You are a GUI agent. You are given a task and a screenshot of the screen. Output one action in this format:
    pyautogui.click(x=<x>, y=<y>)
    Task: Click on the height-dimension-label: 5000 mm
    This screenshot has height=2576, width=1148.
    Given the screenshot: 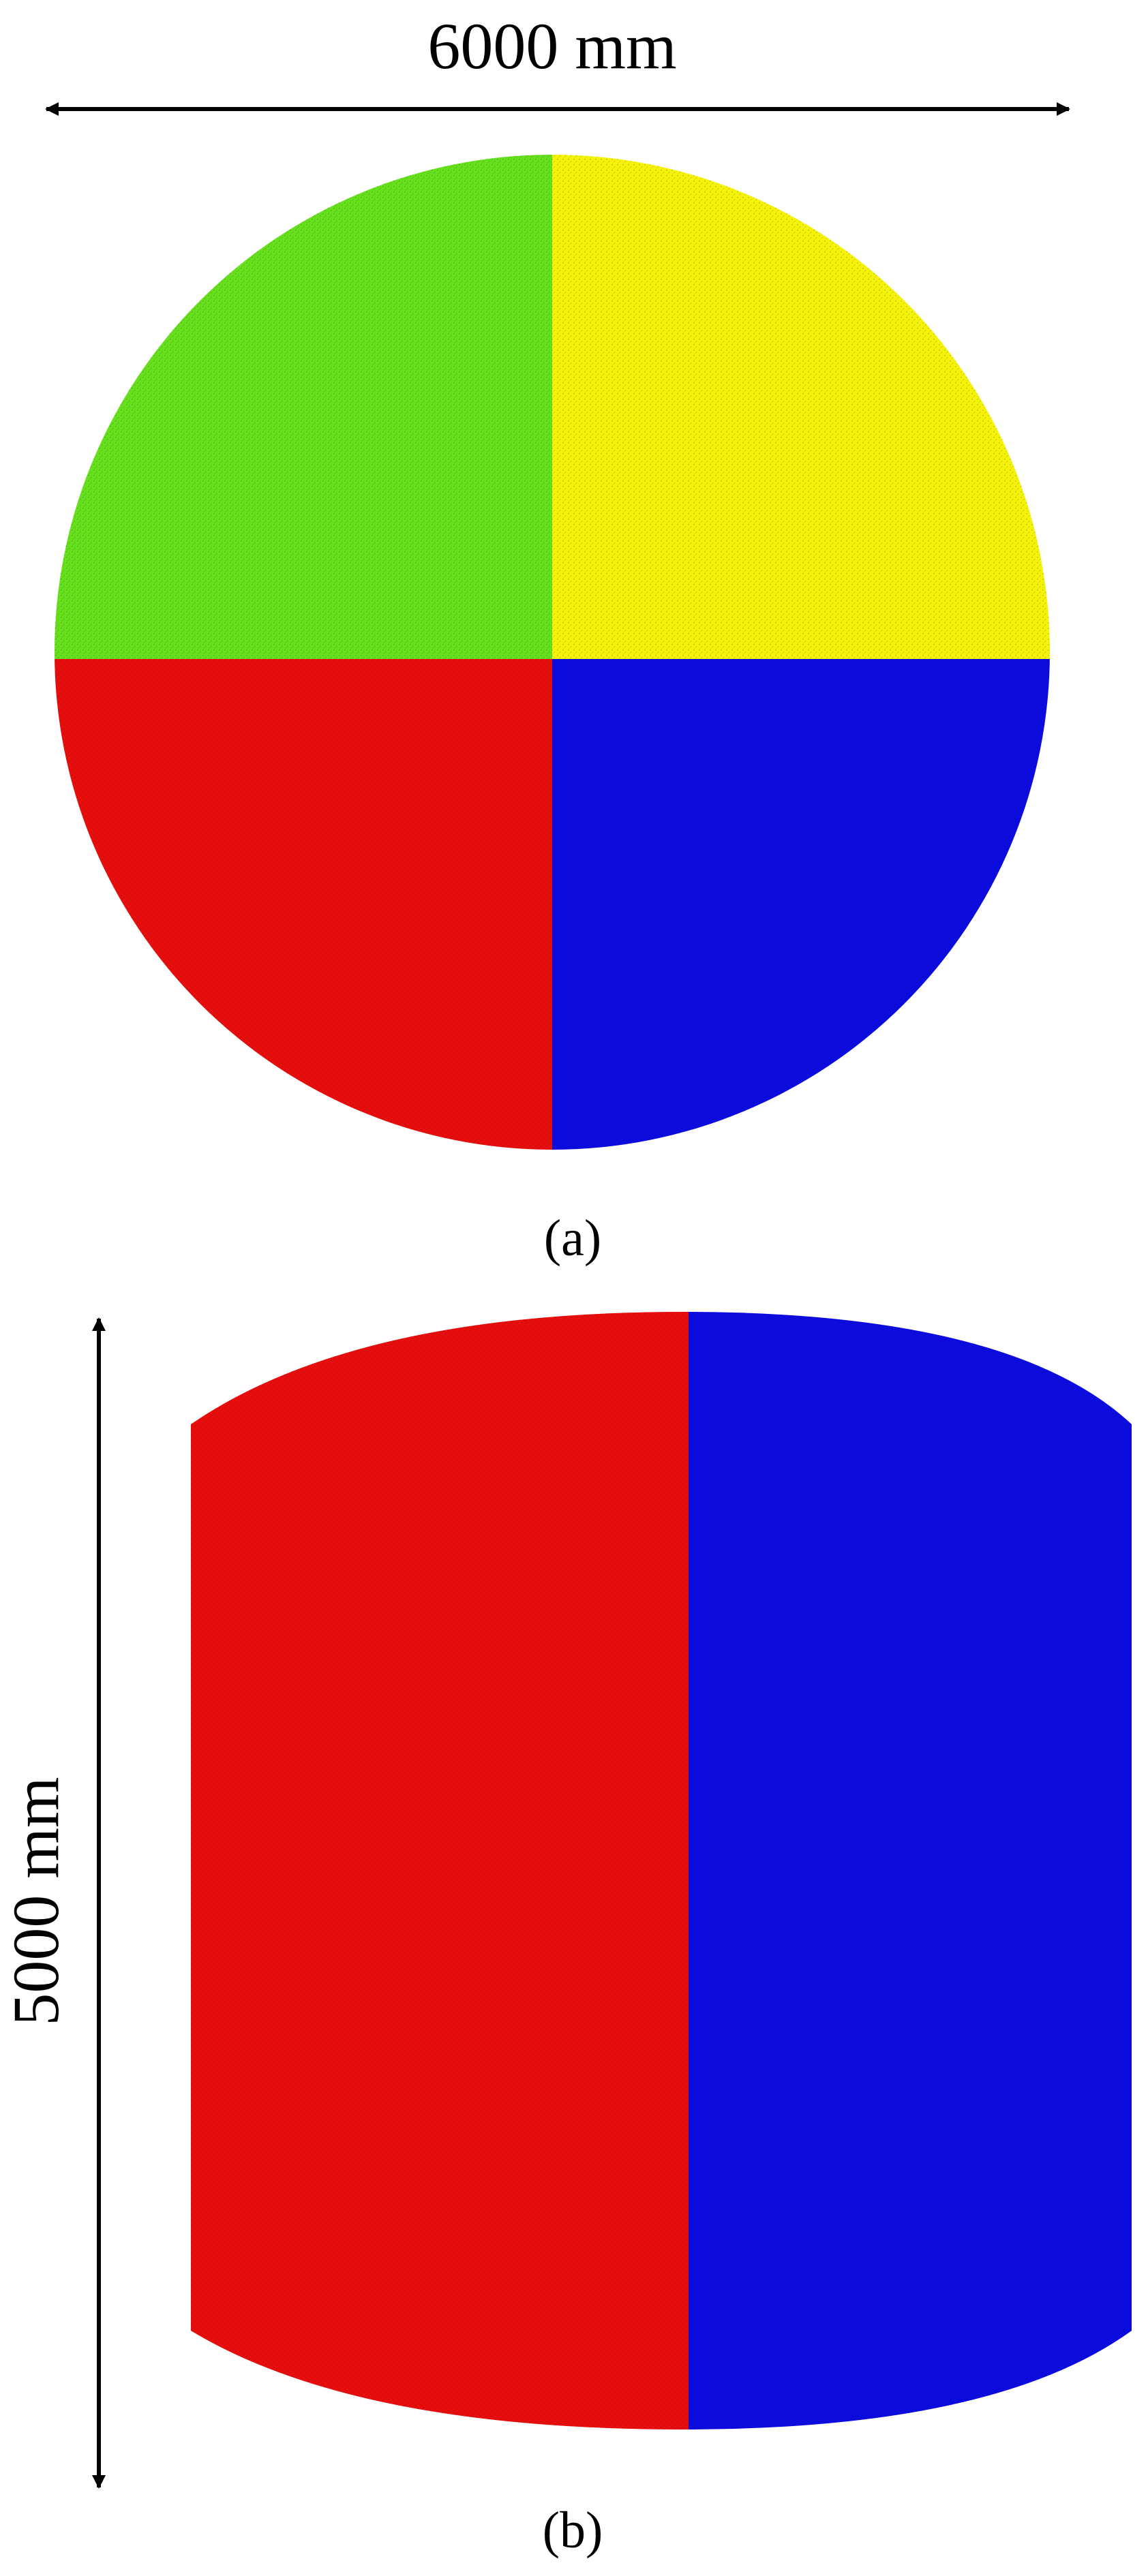 What is the action you would take?
    pyautogui.click(x=36, y=1901)
    